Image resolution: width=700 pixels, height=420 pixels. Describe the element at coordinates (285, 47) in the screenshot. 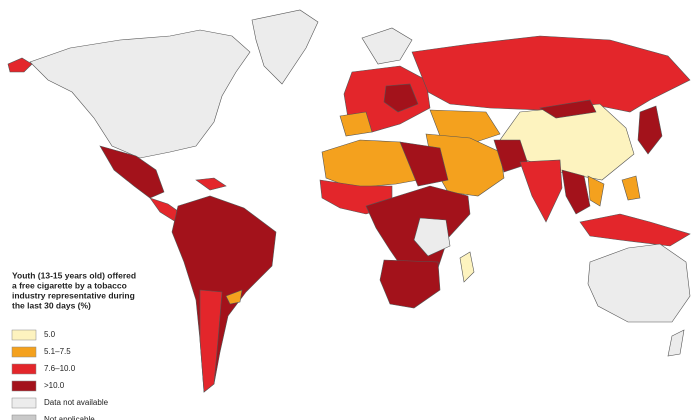

I see `greenland` at that location.